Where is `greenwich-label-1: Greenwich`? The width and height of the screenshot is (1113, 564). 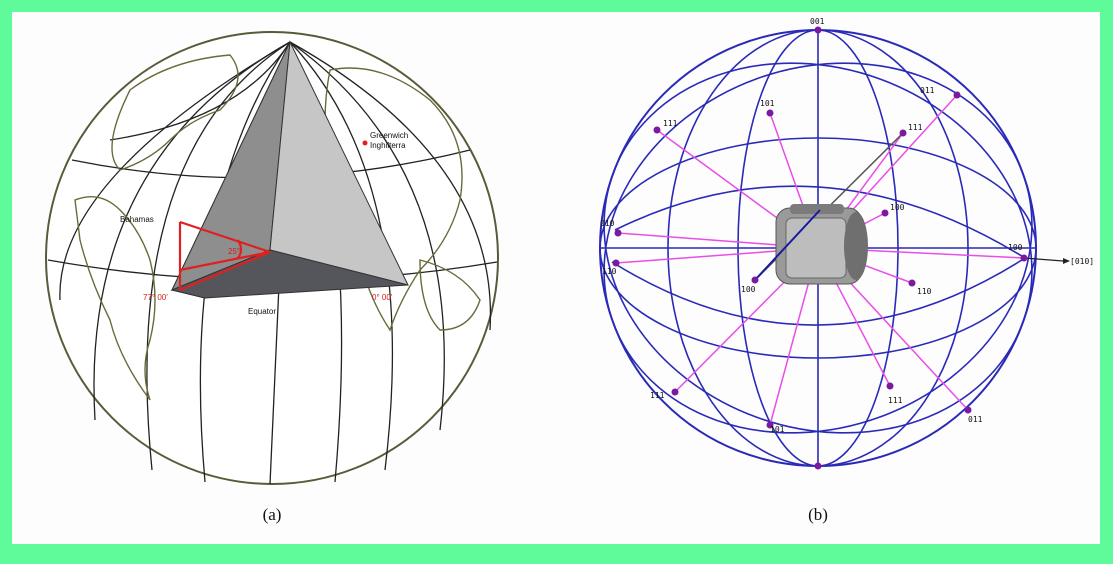 greenwich-label-1: Greenwich is located at coordinates (389, 135).